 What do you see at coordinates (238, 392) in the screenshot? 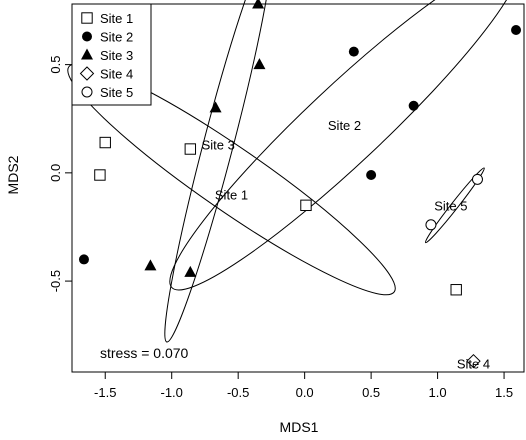
I see `x-tick-label: -0.5` at bounding box center [238, 392].